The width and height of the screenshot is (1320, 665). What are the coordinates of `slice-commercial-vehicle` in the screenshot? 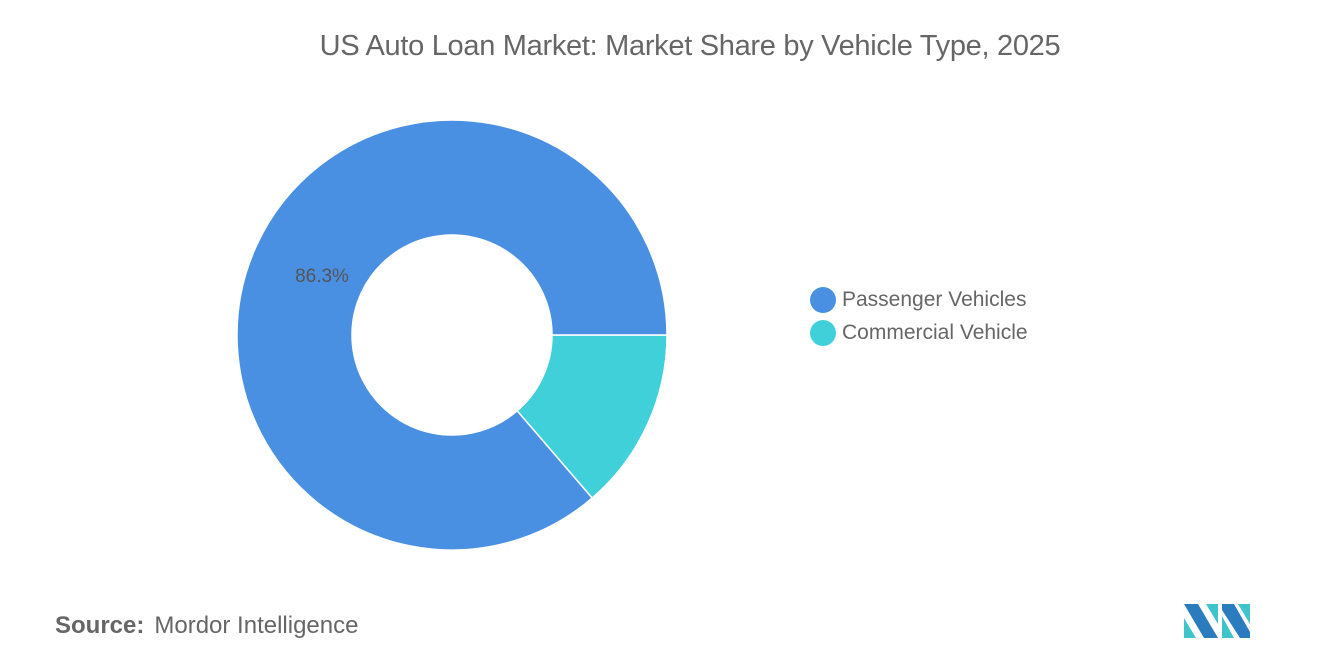 It's located at (592, 417).